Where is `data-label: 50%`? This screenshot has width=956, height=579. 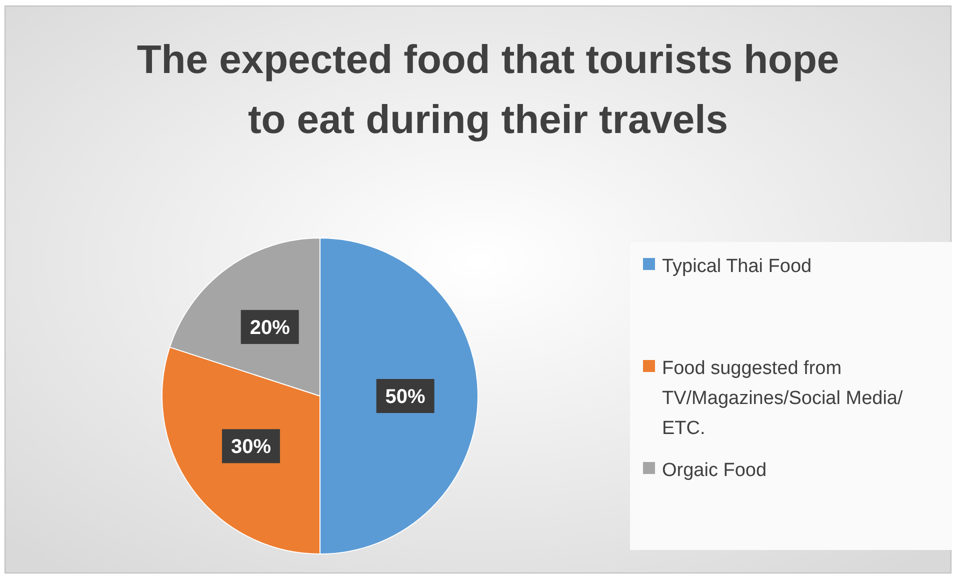
data-label: 50% is located at coordinates (405, 397).